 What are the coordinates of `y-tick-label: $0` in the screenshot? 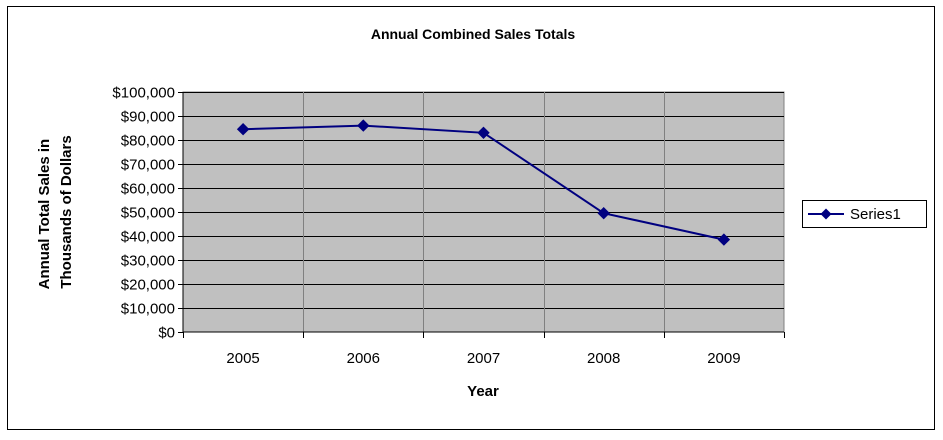 It's located at (166, 333).